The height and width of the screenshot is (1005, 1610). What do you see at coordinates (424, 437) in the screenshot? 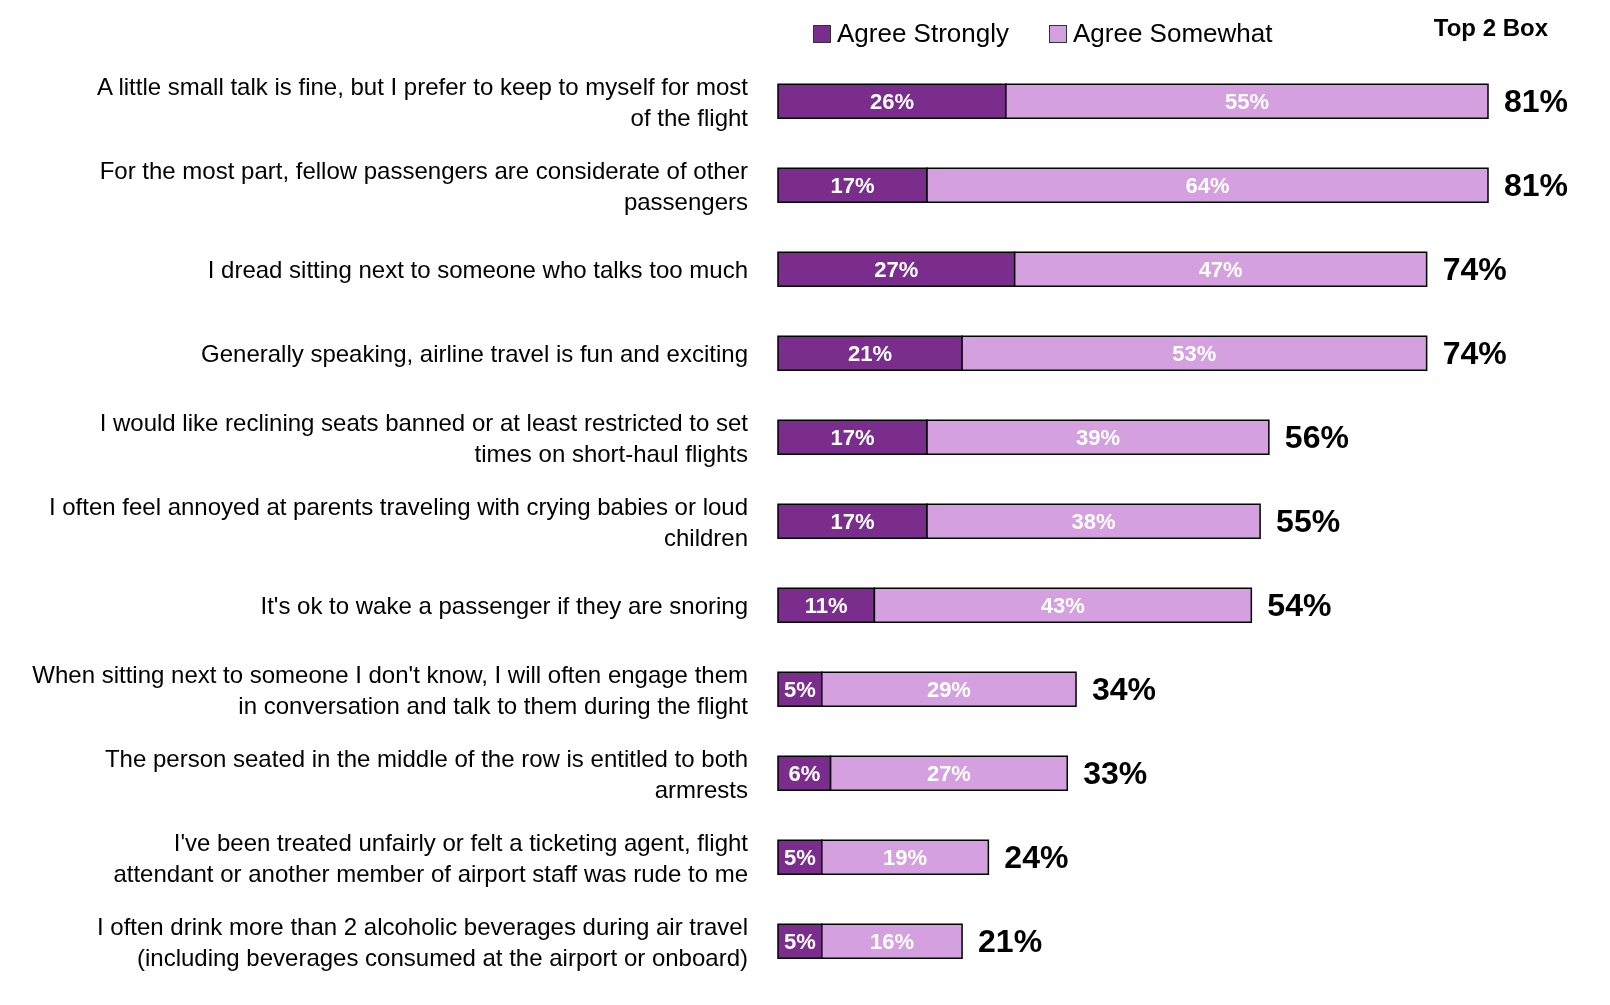
I see `y-tick-label: I would like reclining seats banned or at least restricted to set times on short-haul flights` at bounding box center [424, 437].